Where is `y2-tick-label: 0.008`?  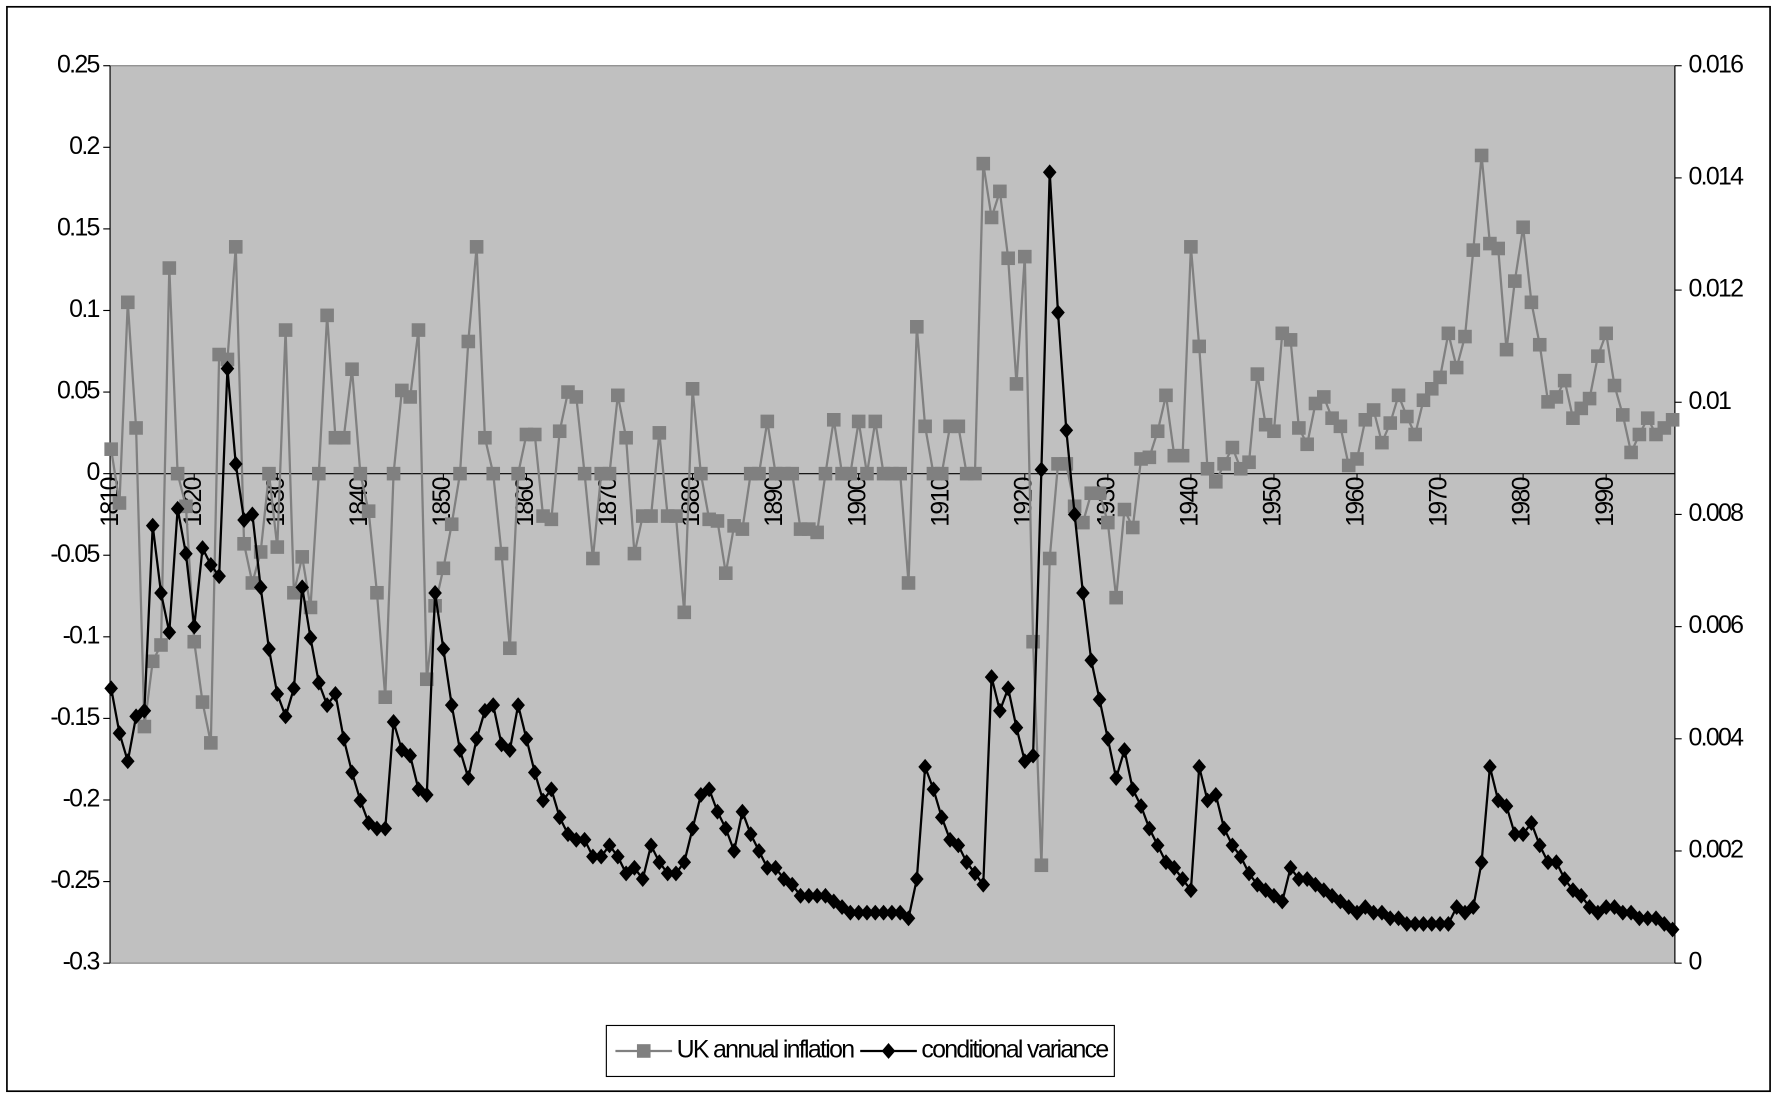
y2-tick-label: 0.008 is located at coordinates (1715, 513).